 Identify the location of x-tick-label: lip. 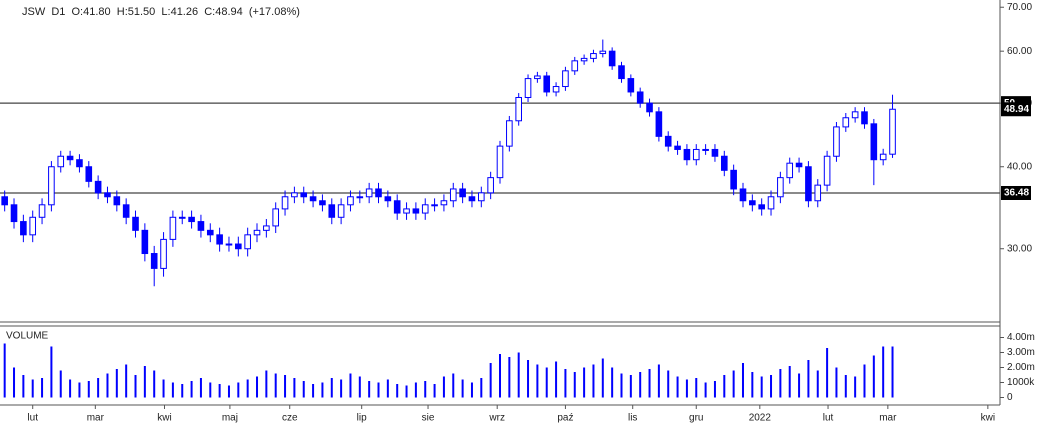
(362, 418).